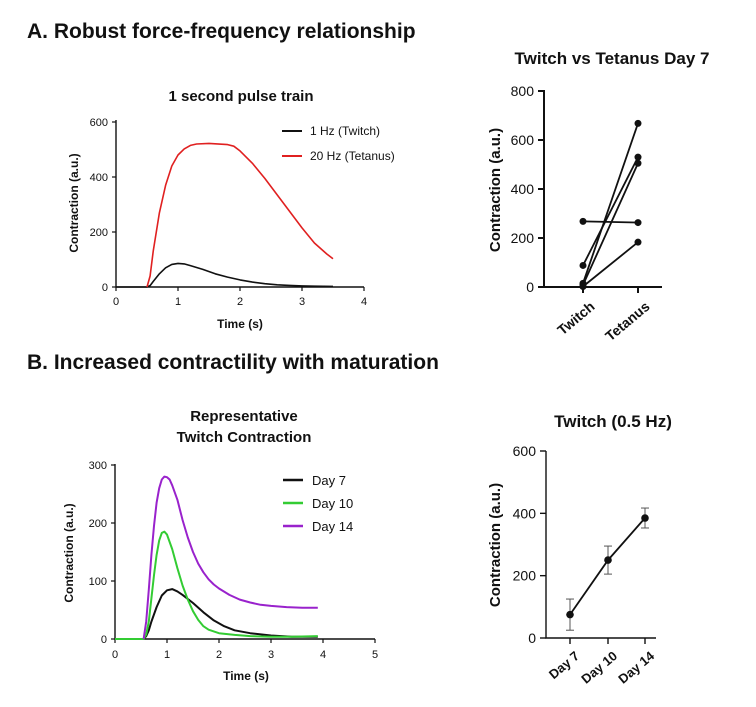 The height and width of the screenshot is (707, 756). What do you see at coordinates (302, 302) in the screenshot?
I see `chart1-x-tick-label: 3` at bounding box center [302, 302].